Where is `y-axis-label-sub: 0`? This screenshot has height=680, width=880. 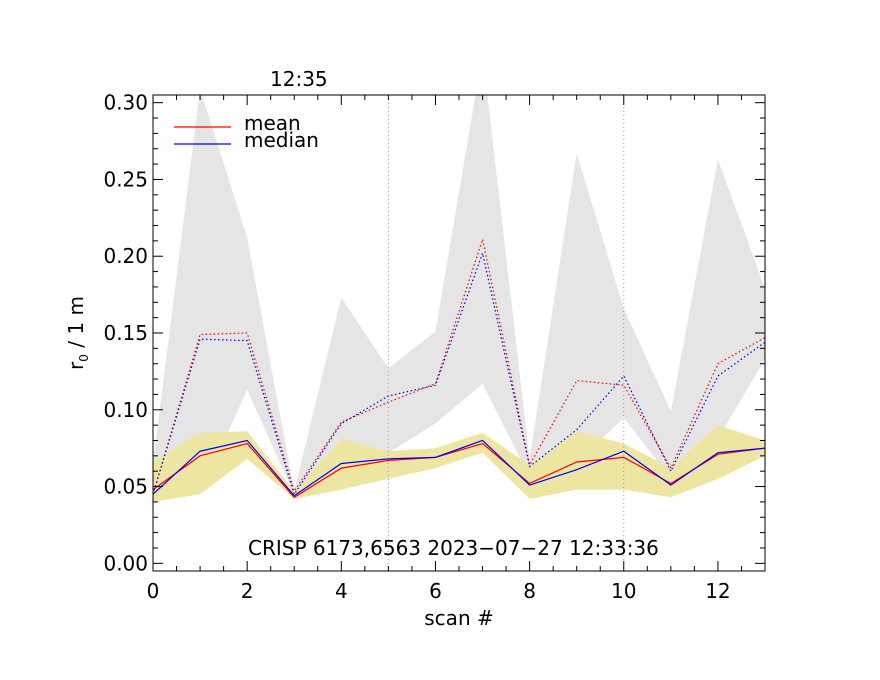 y-axis-label-sub: 0 is located at coordinates (84, 358).